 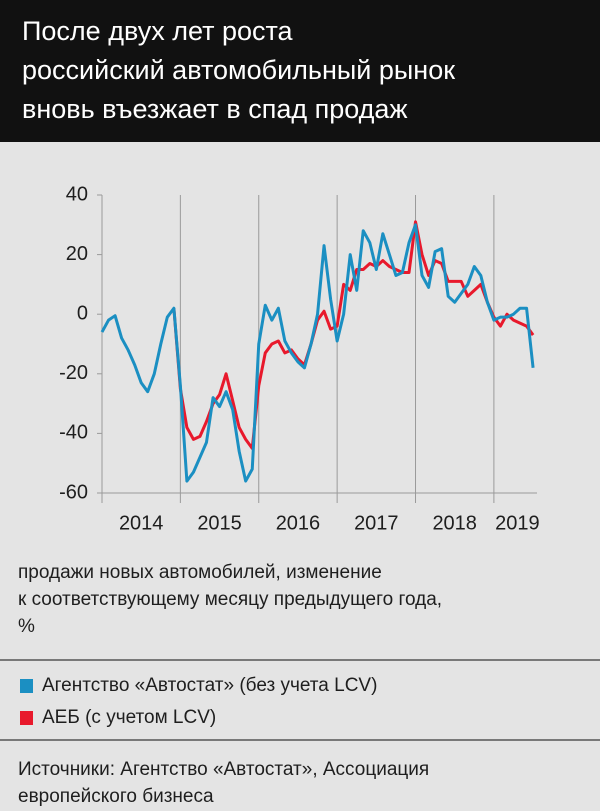 What do you see at coordinates (77, 254) in the screenshot?
I see `y-tick-label: 20` at bounding box center [77, 254].